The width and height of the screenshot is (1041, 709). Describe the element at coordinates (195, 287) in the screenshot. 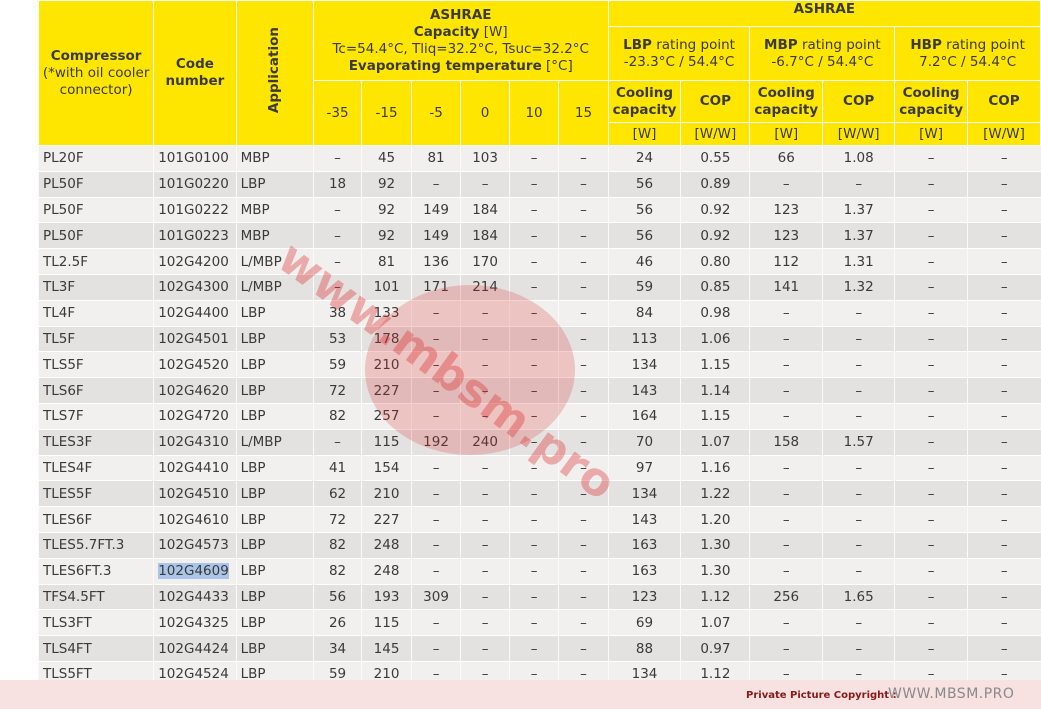

I see `table-cell: 102G4300` at that location.